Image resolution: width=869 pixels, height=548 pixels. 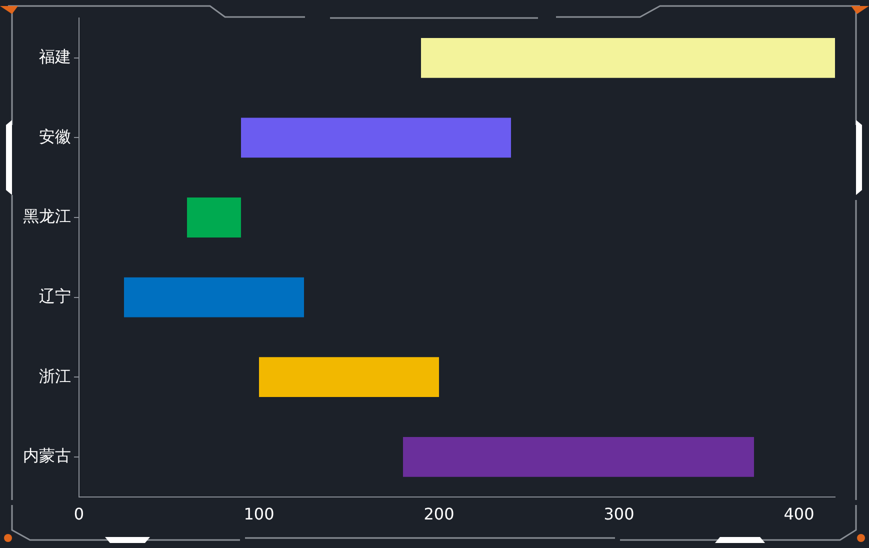 I want to click on x-tick-label: 400, so click(x=799, y=514).